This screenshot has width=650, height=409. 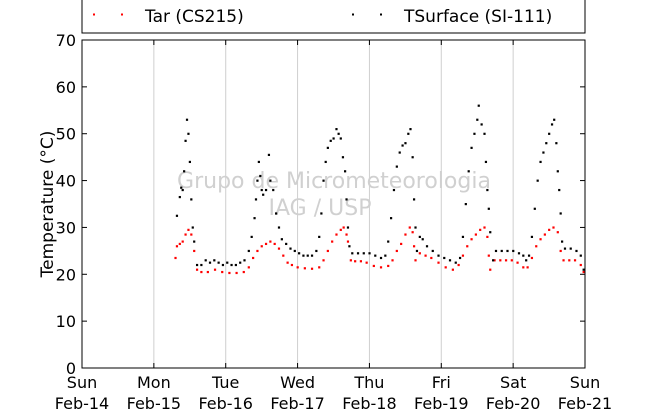 I want to click on watermark-line-2: IAG / USP, so click(x=320, y=208).